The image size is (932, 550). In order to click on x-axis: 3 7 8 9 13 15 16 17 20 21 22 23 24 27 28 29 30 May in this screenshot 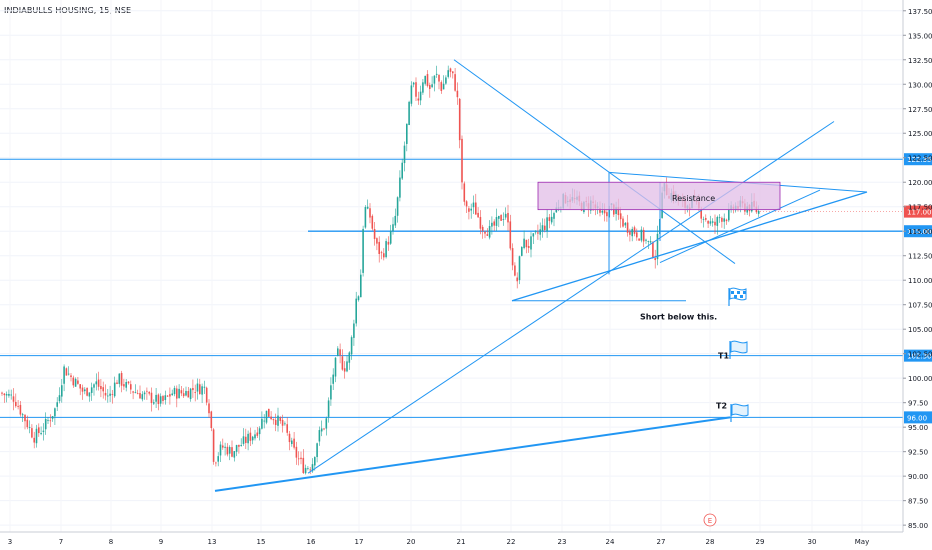, I will do `click(451, 538)`.